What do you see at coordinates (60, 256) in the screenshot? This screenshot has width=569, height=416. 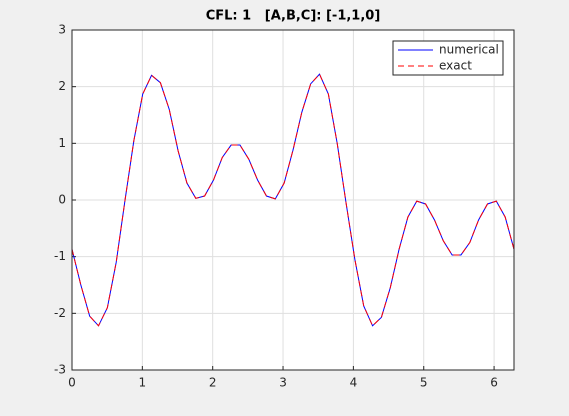 I see `y-tick-label: -1` at bounding box center [60, 256].